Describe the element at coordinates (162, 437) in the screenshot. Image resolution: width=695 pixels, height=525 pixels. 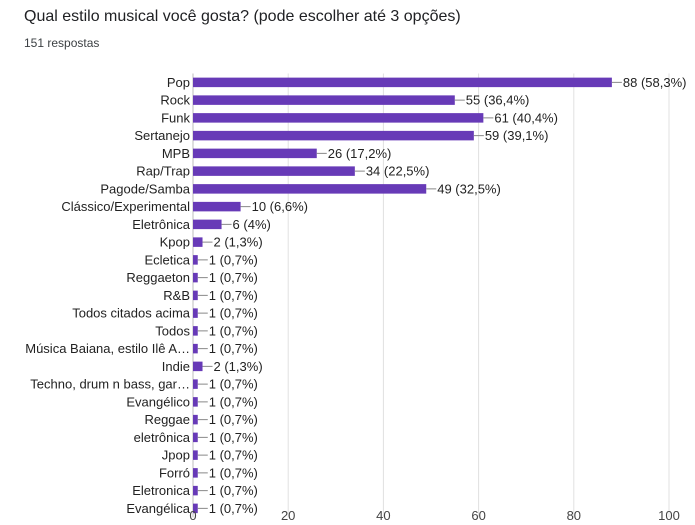
I see `category-label: eletrônica` at that location.